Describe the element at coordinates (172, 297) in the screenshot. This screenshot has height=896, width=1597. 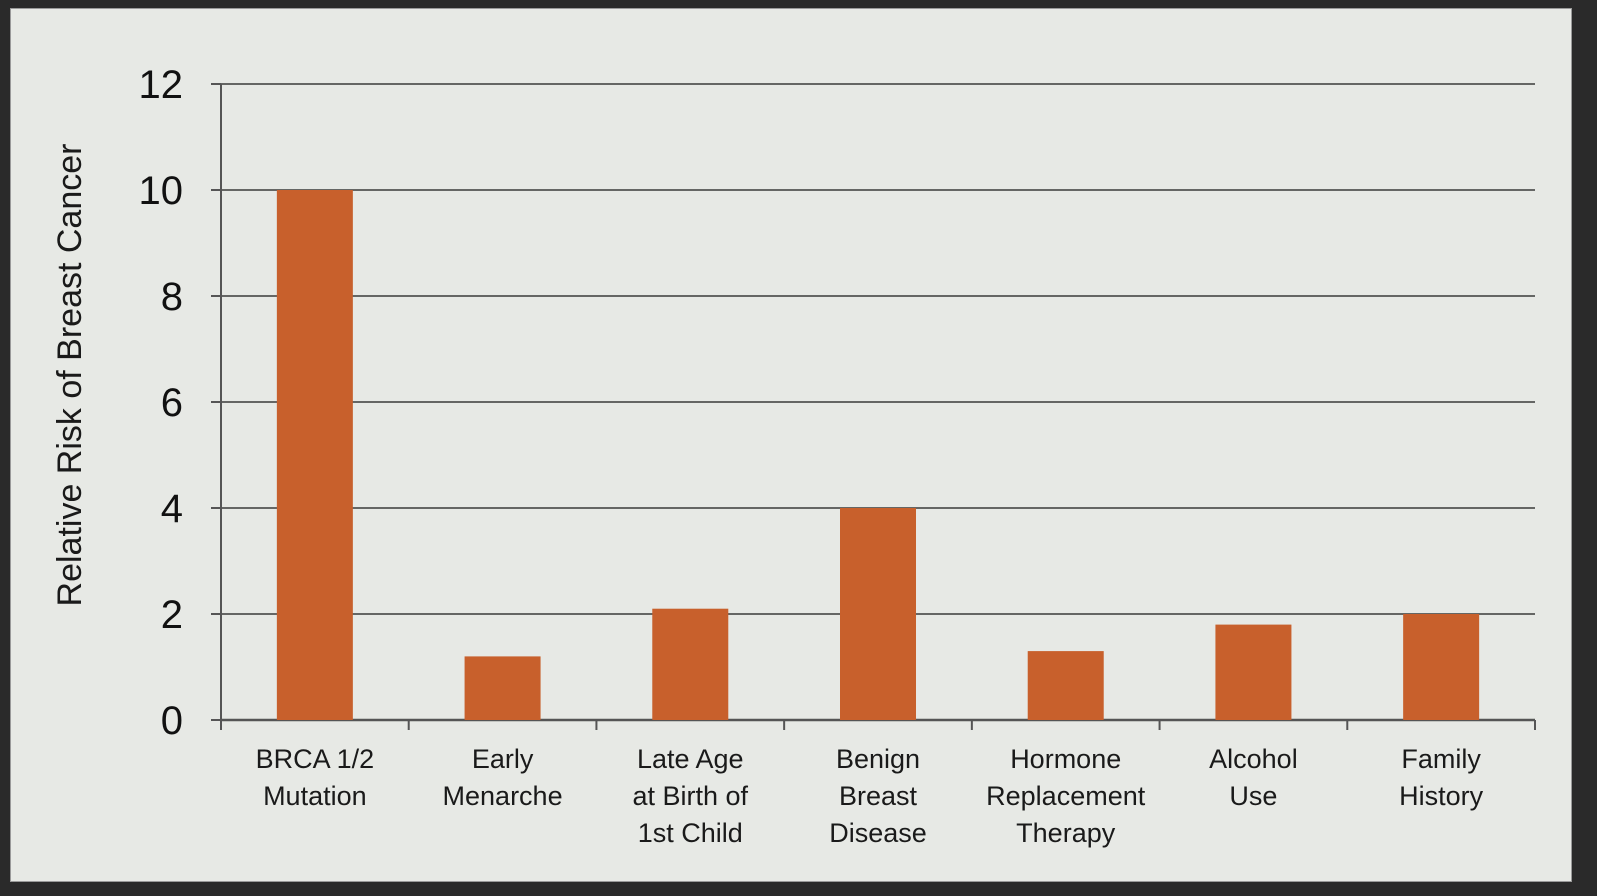
I see `y-tick-label: 8` at that location.